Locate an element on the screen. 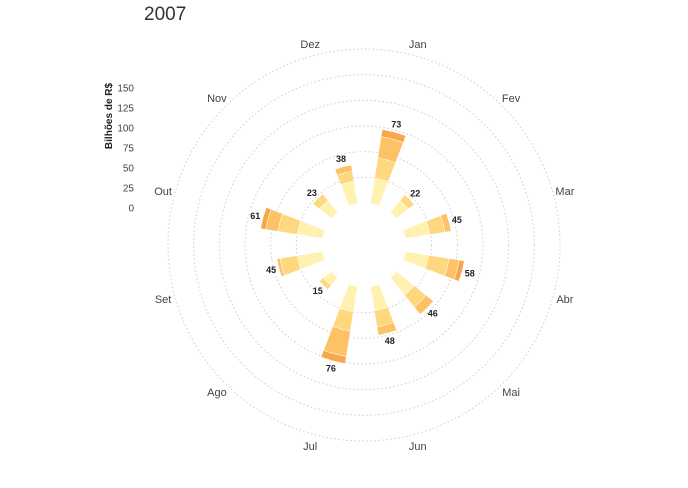 The height and width of the screenshot is (488, 688). data-label-out: 61 is located at coordinates (255, 216).